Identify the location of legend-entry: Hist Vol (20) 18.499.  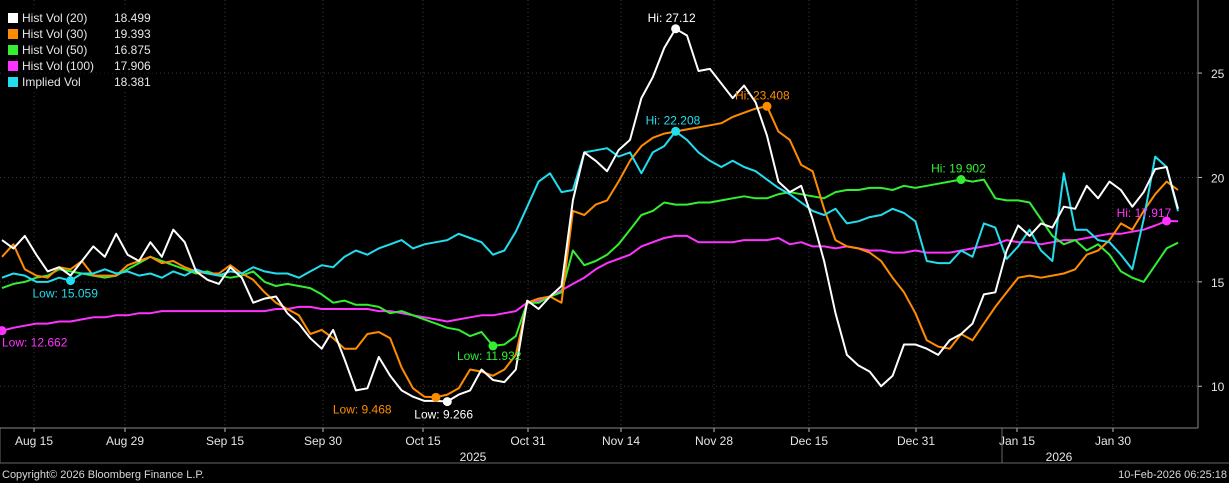
(79, 18).